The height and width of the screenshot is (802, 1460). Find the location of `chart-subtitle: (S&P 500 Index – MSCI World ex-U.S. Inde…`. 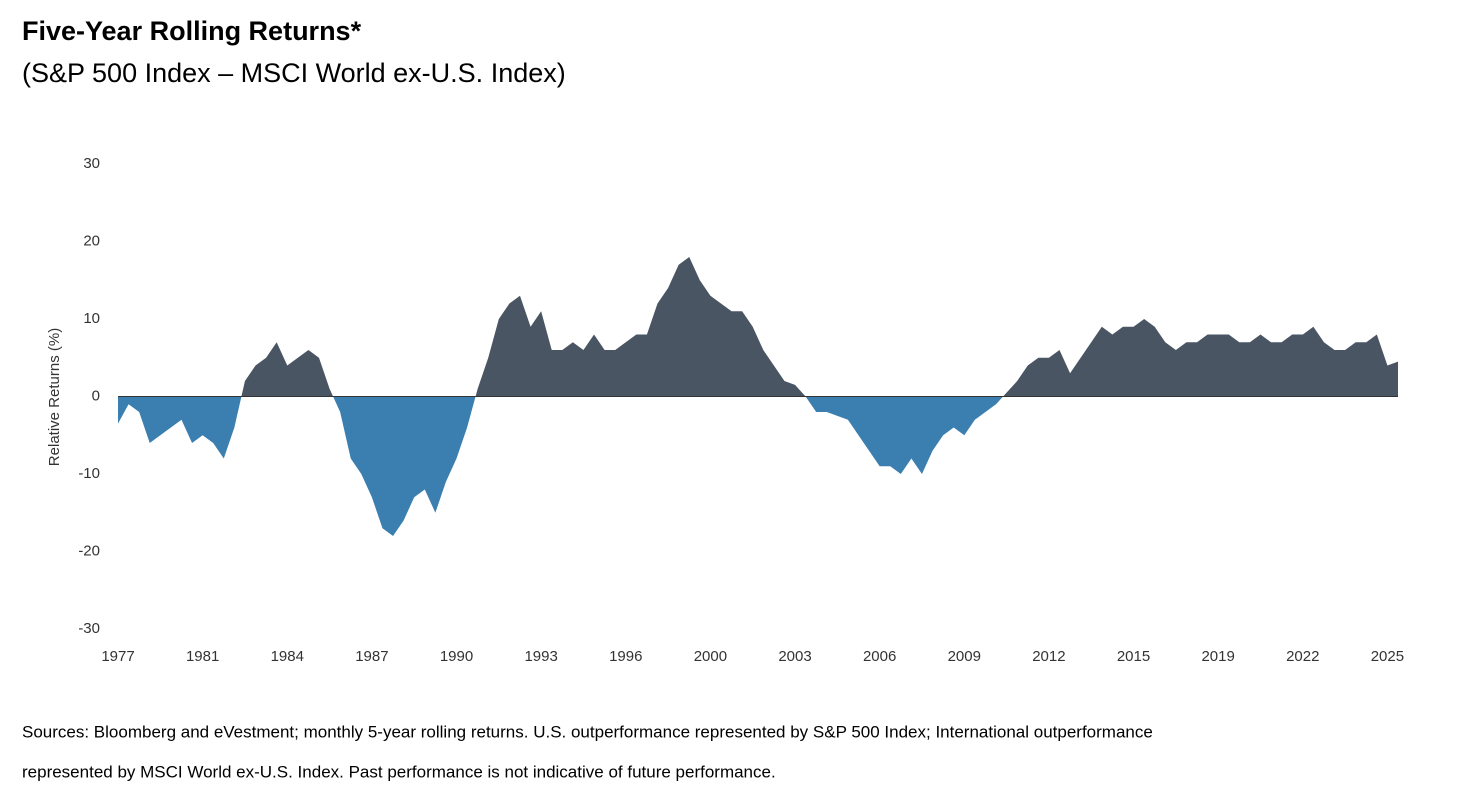

chart-subtitle: (S&P 500 Index – MSCI World ex-U.S. Inde… is located at coordinates (294, 73).